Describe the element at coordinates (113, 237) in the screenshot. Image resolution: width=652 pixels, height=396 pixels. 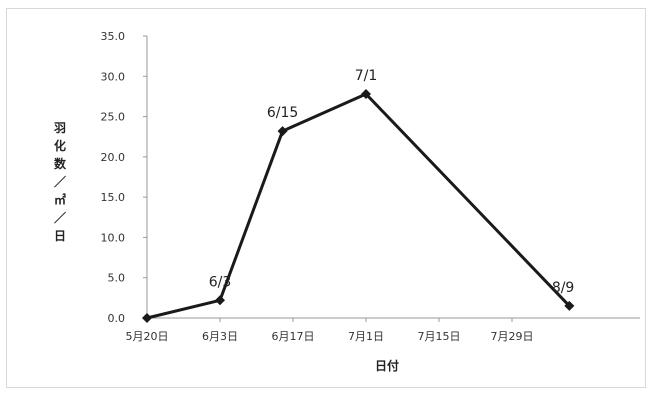
I see `y-tick-label: 10.0` at that location.